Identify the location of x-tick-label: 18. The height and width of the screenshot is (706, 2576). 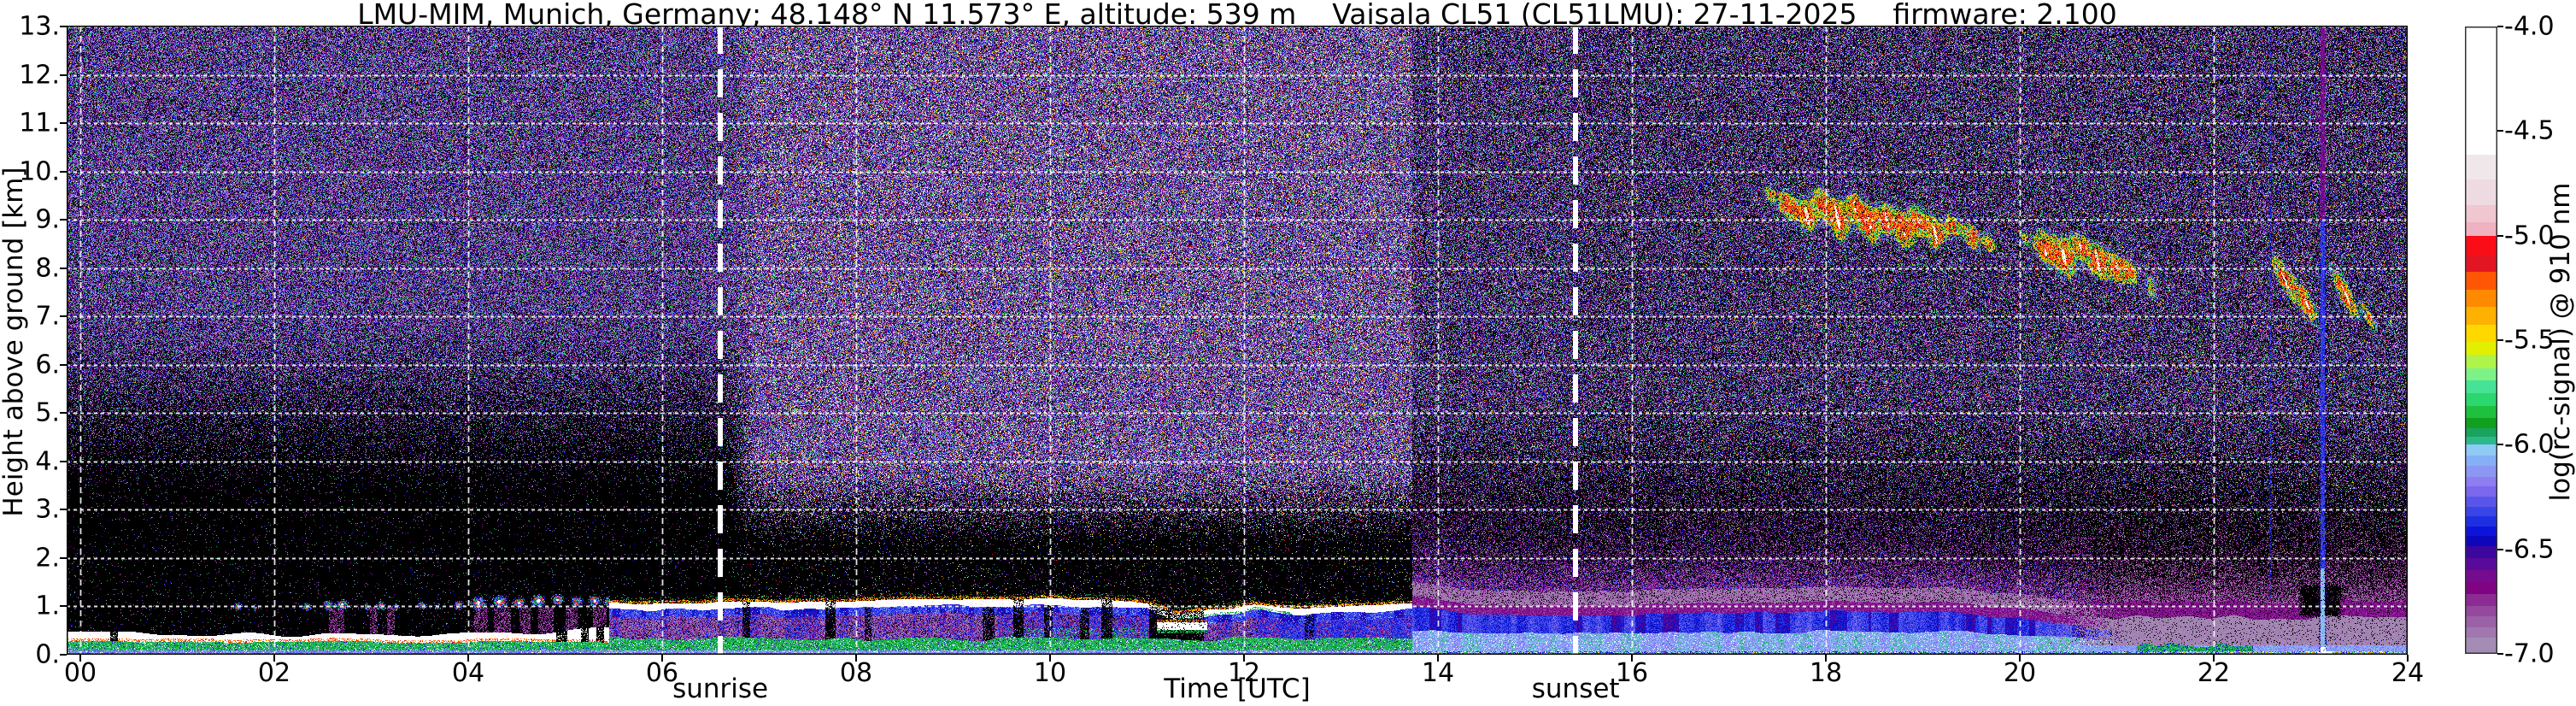
(1826, 673).